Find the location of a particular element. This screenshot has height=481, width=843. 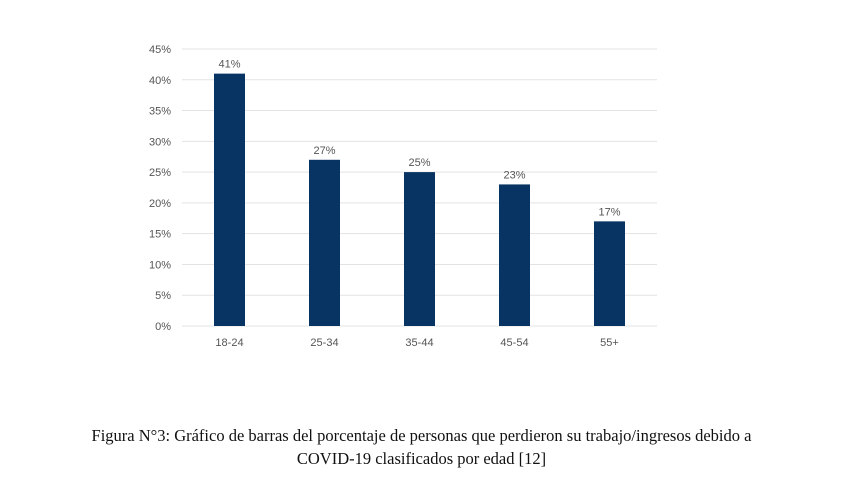

x-axis-tick-labels: 18-24 25-34 35-44 45-54 55+ is located at coordinates (416, 343).